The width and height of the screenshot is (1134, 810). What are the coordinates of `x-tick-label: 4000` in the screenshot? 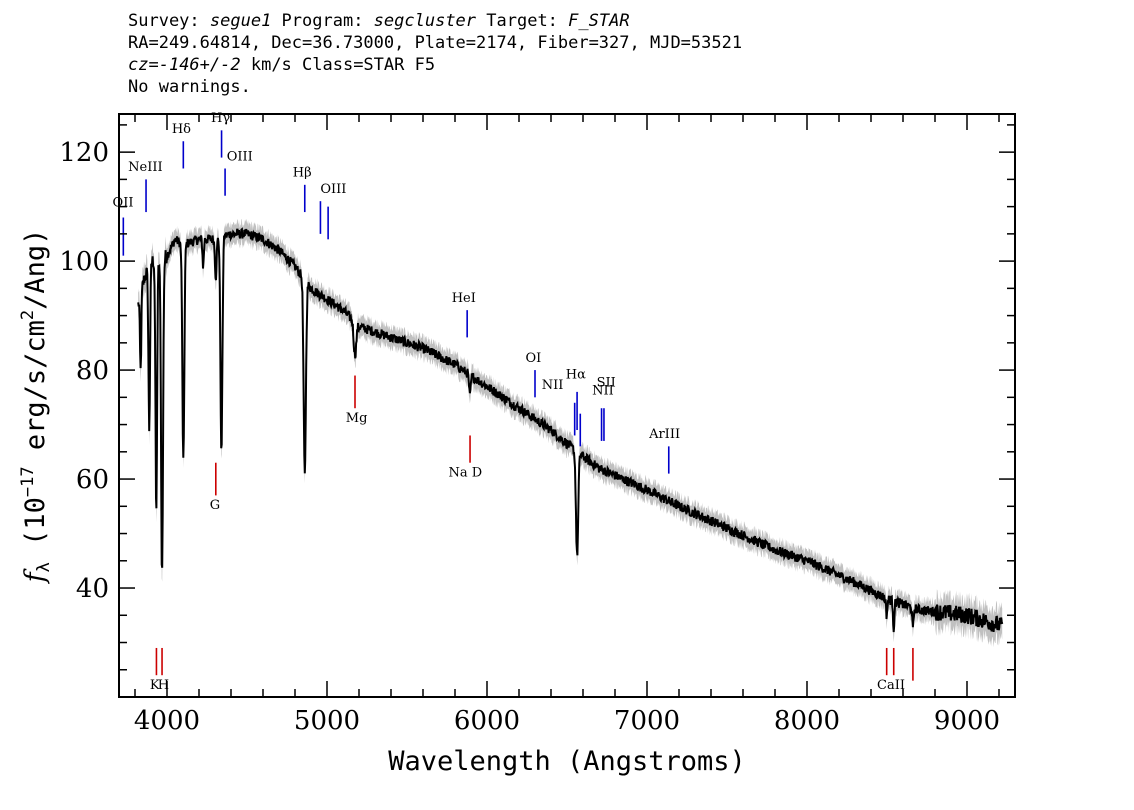 It's located at (167, 721).